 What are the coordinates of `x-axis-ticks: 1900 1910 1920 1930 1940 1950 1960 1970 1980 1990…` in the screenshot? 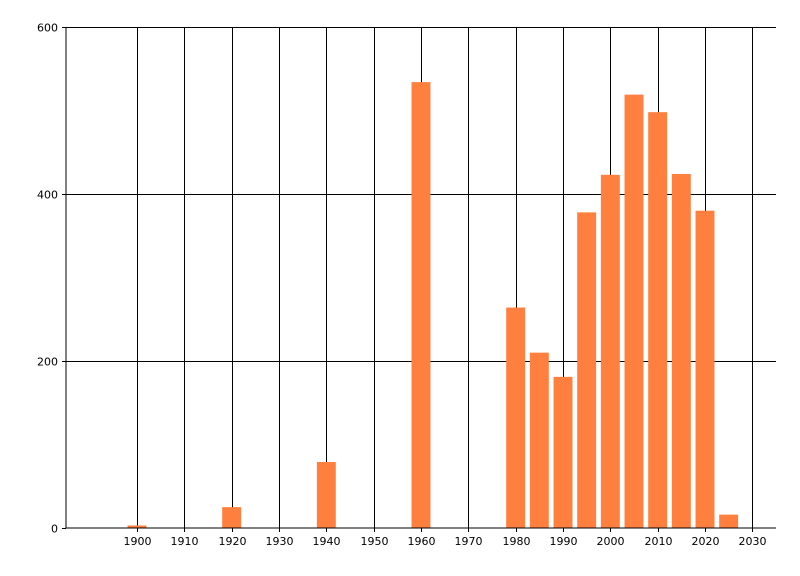 It's located at (445, 538).